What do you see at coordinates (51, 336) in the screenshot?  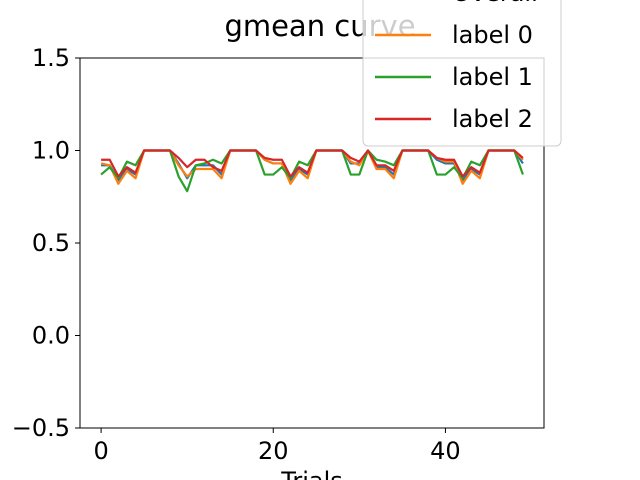 I see `y-tick-label: 0.0` at bounding box center [51, 336].